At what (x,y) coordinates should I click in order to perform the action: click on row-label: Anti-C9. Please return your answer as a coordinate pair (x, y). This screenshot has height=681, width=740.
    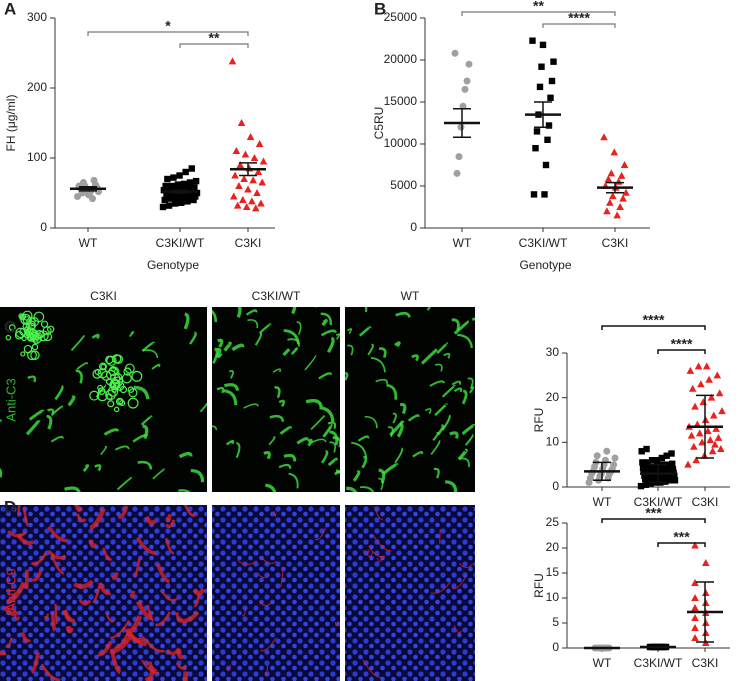
    Looking at the image, I should click on (10, 589).